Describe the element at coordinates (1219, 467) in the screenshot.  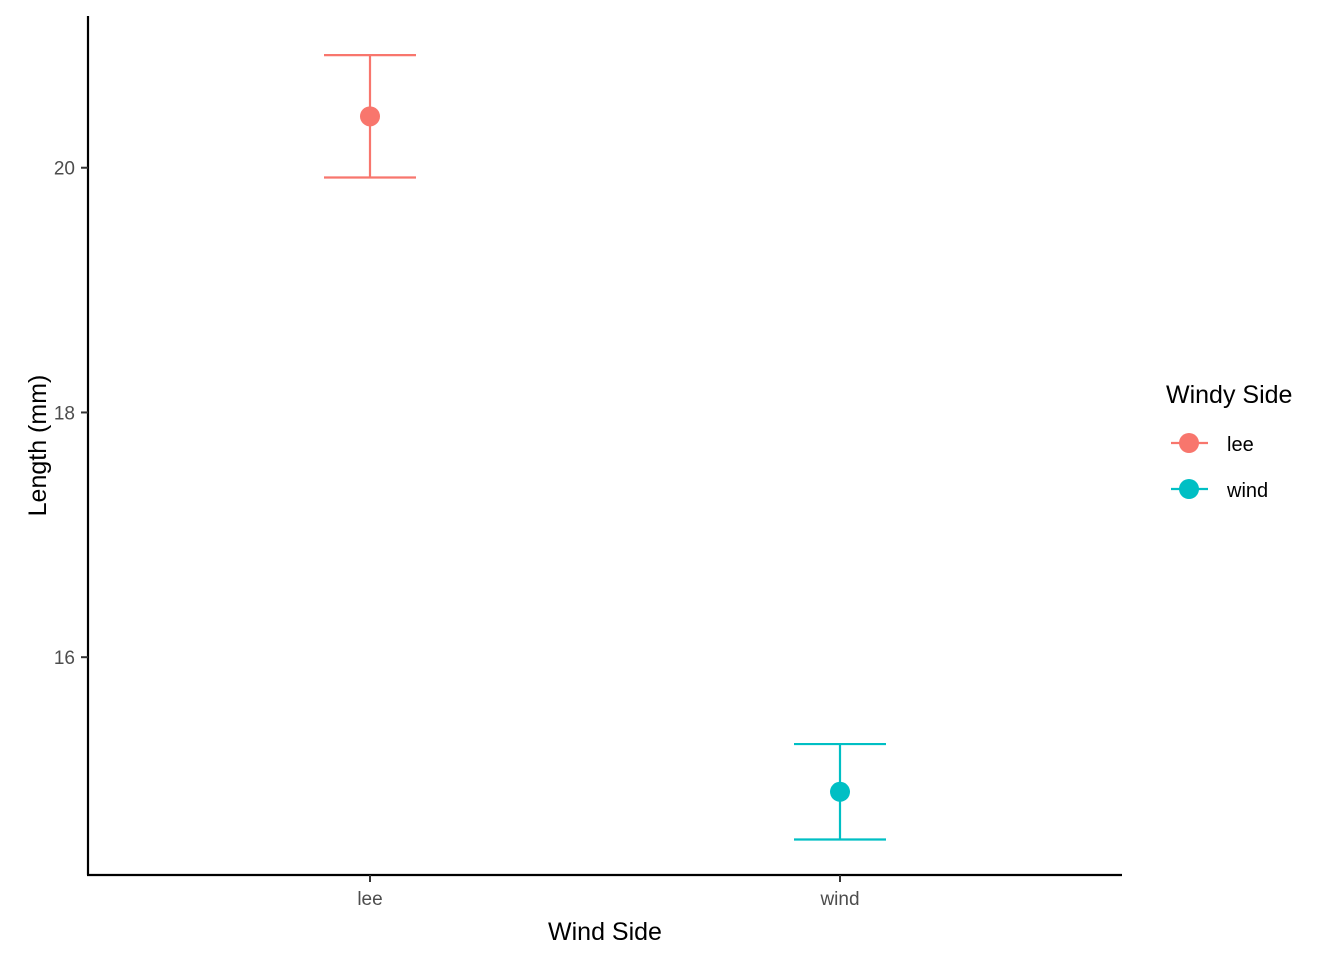
I see `legend-items: lee wind` at that location.